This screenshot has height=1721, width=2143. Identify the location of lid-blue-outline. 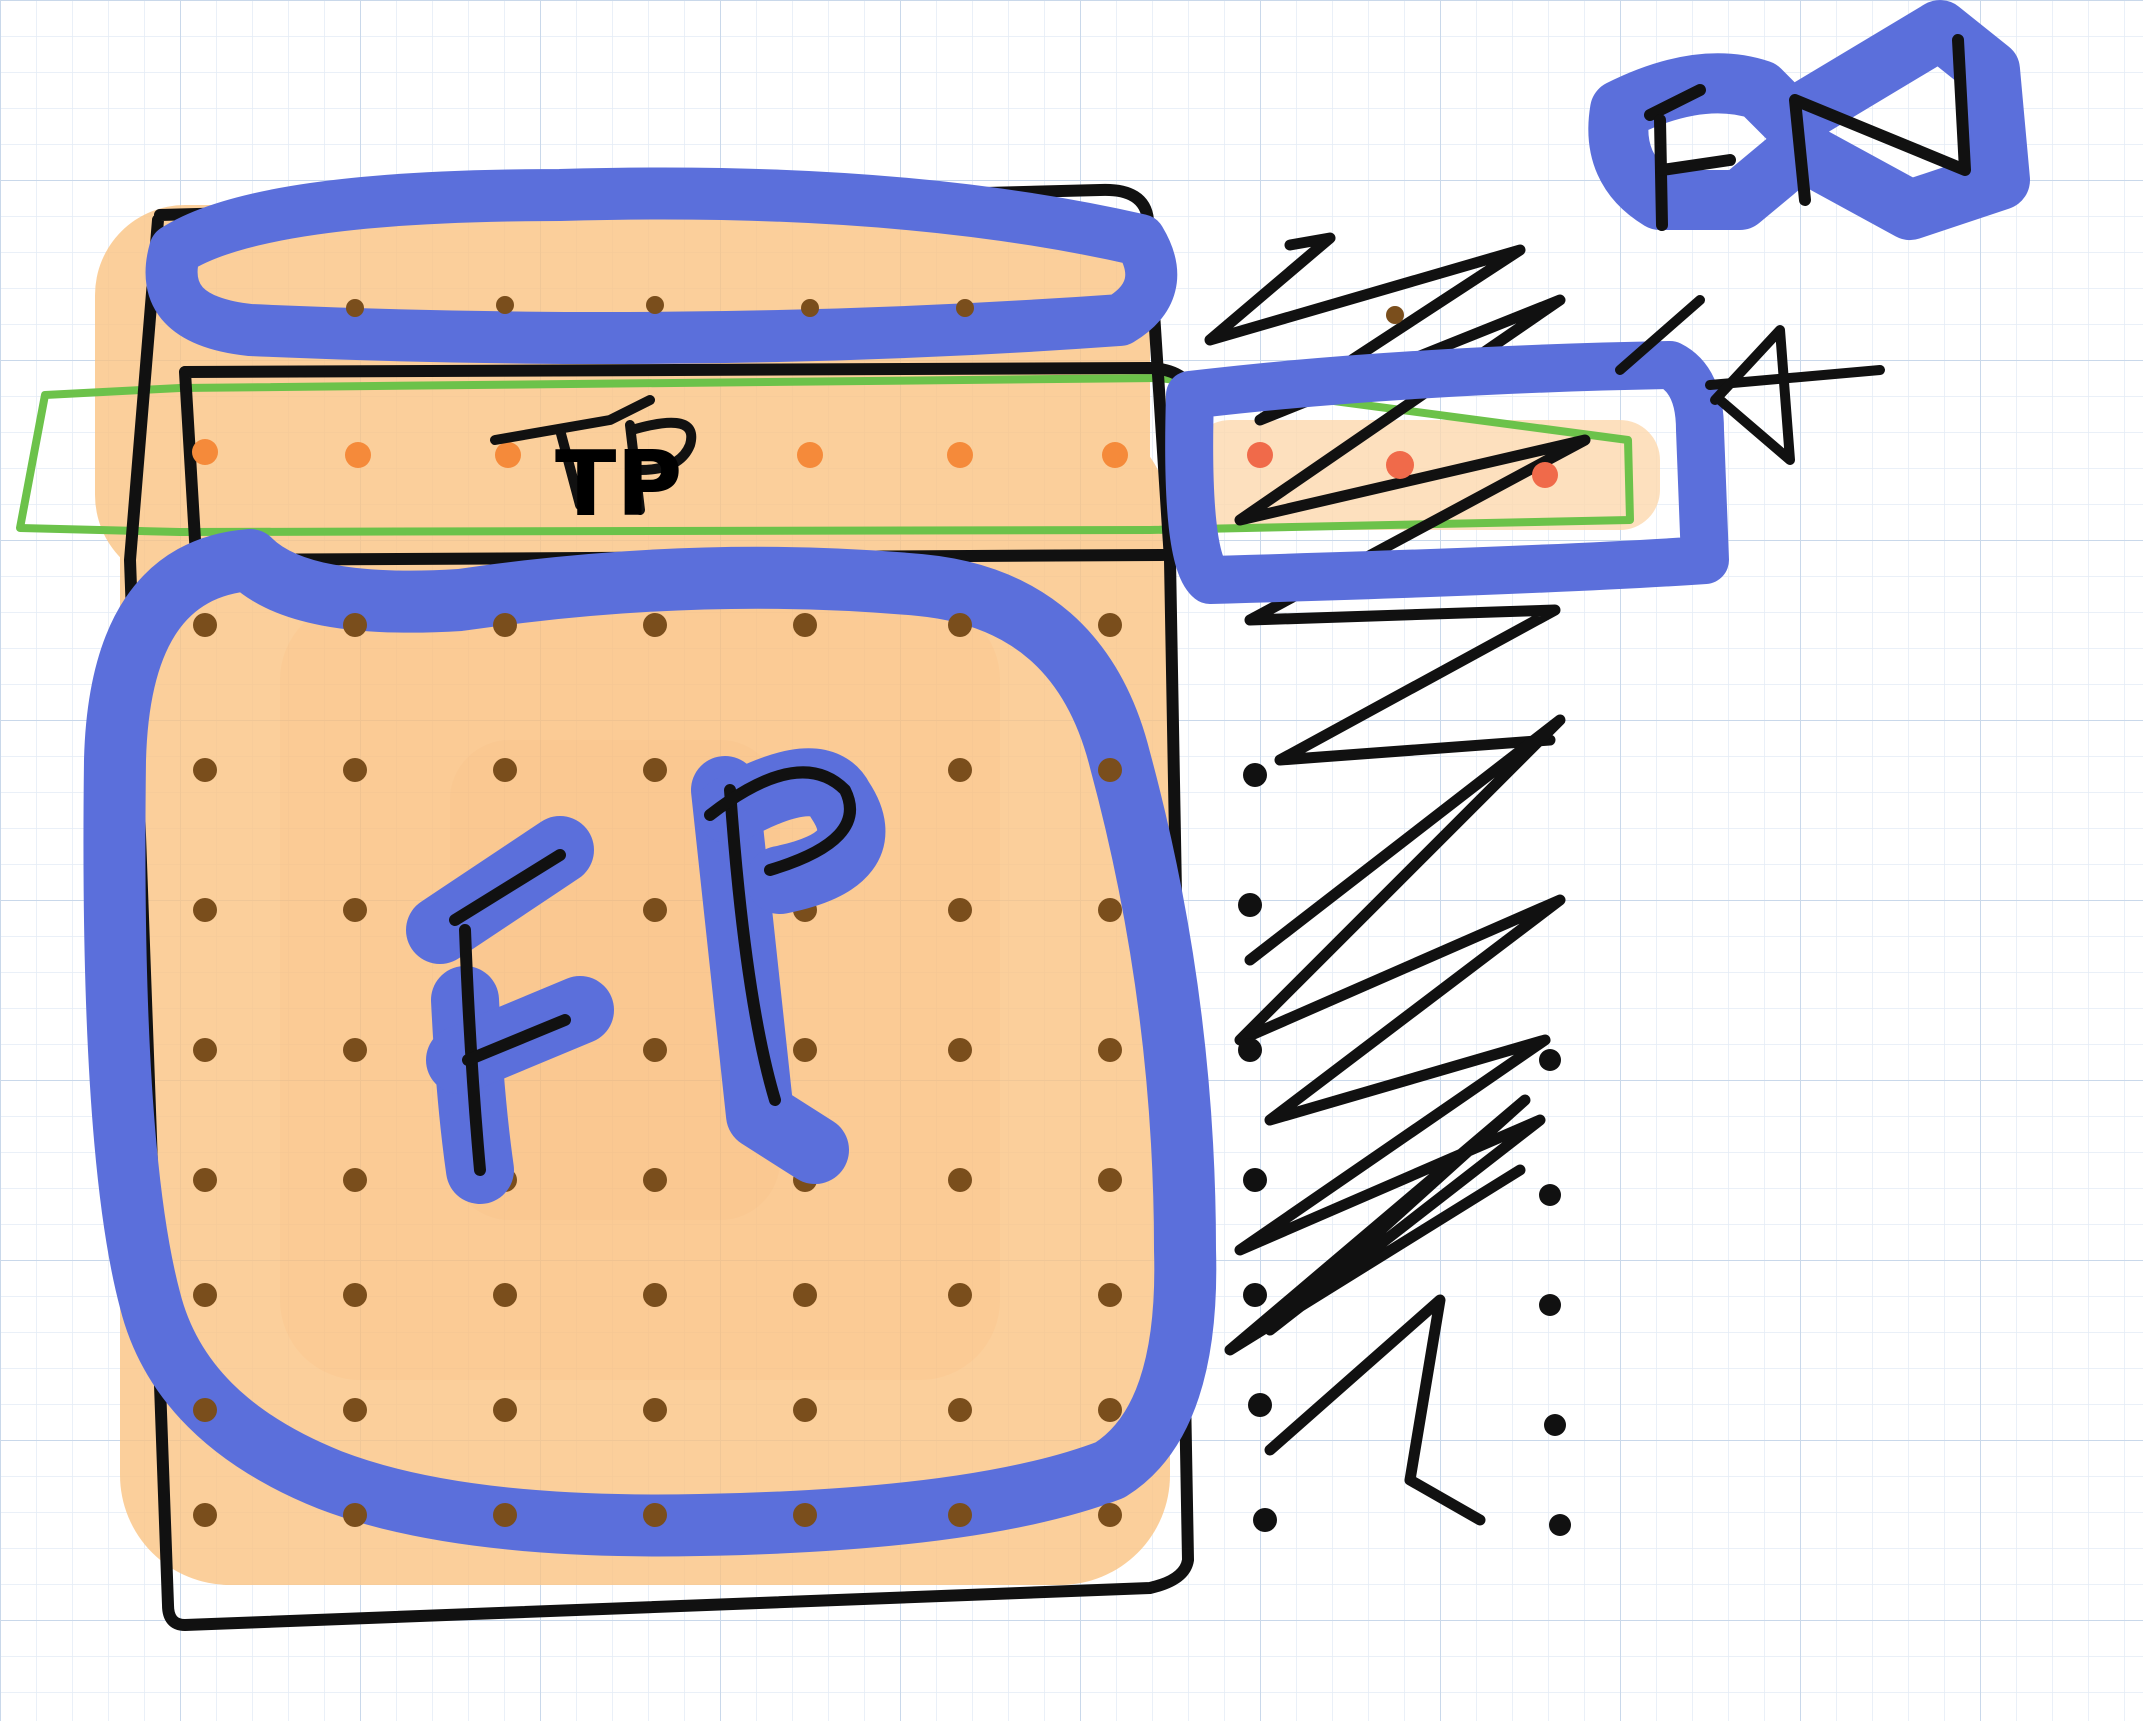
(661, 265).